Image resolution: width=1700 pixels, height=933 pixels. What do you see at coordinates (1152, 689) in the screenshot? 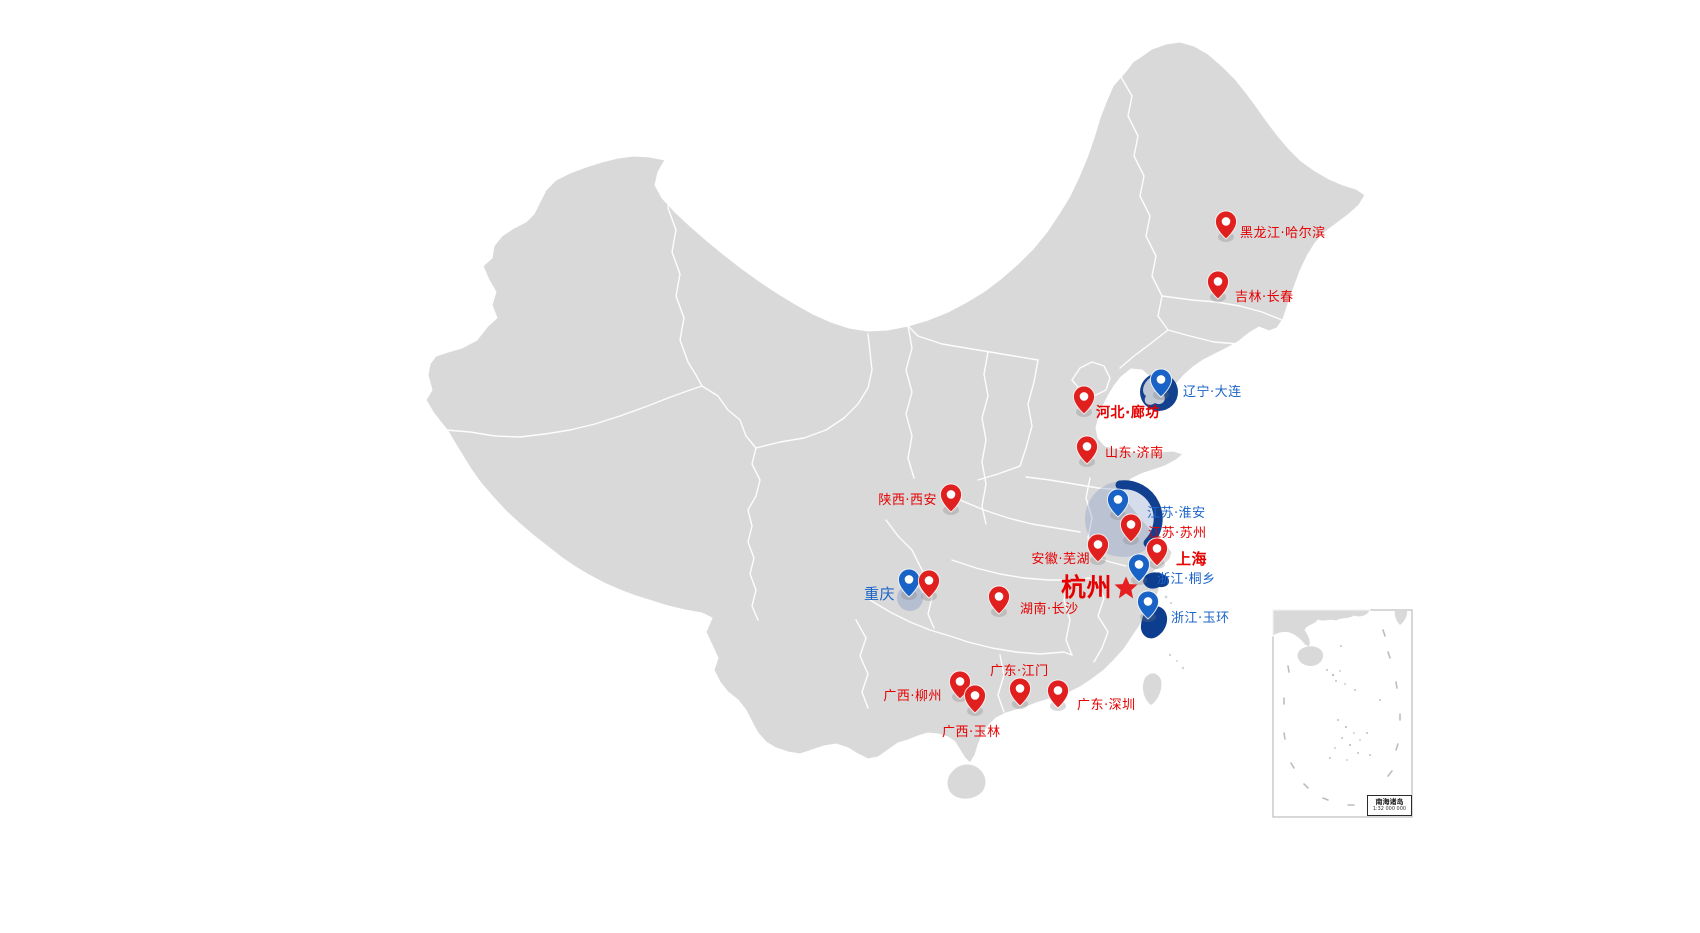
I see `taiwan-island-shape` at bounding box center [1152, 689].